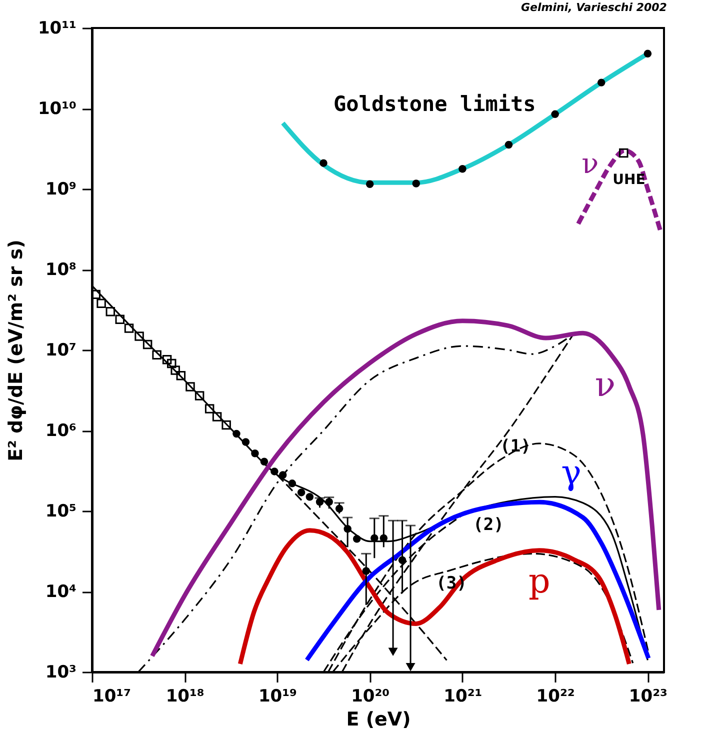 The height and width of the screenshot is (754, 709). Describe the element at coordinates (60, 431) in the screenshot. I see `y-tick-label: 10⁶` at that location.